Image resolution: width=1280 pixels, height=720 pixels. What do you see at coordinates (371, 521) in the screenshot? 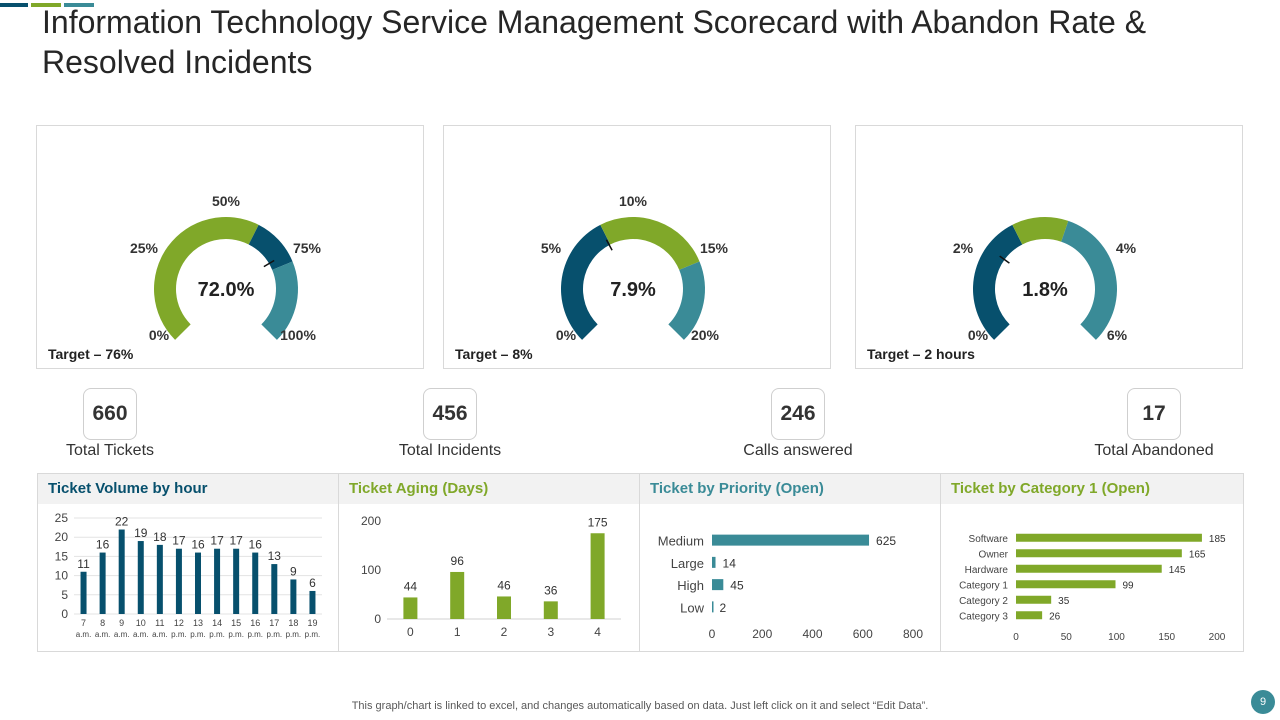
I see `y-tick-label: 200` at bounding box center [371, 521].